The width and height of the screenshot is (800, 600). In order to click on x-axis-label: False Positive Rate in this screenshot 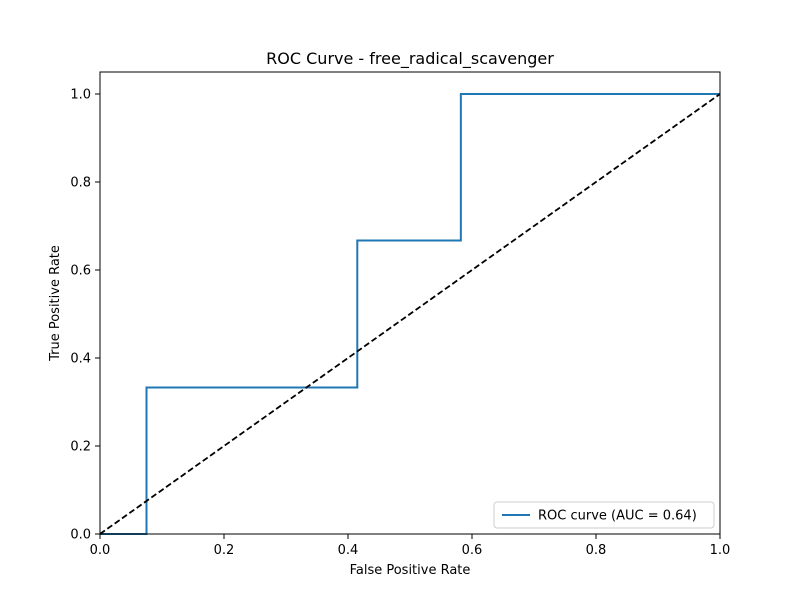, I will do `click(410, 570)`.